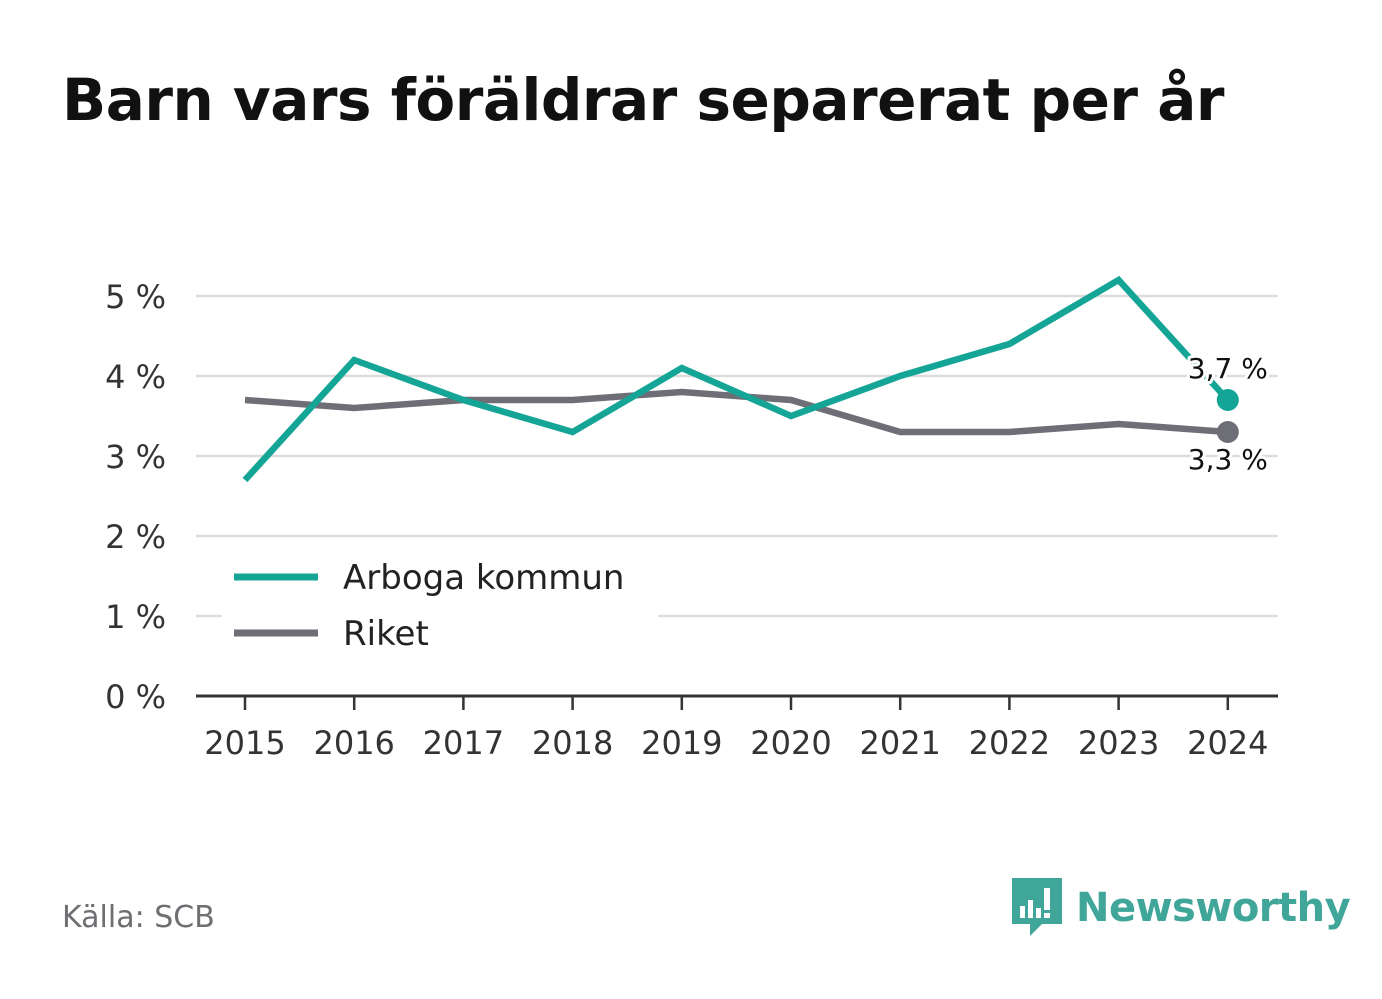 Image resolution: width=1382 pixels, height=999 pixels. Describe the element at coordinates (1009, 743) in the screenshot. I see `x-tick-label: 2022` at that location.